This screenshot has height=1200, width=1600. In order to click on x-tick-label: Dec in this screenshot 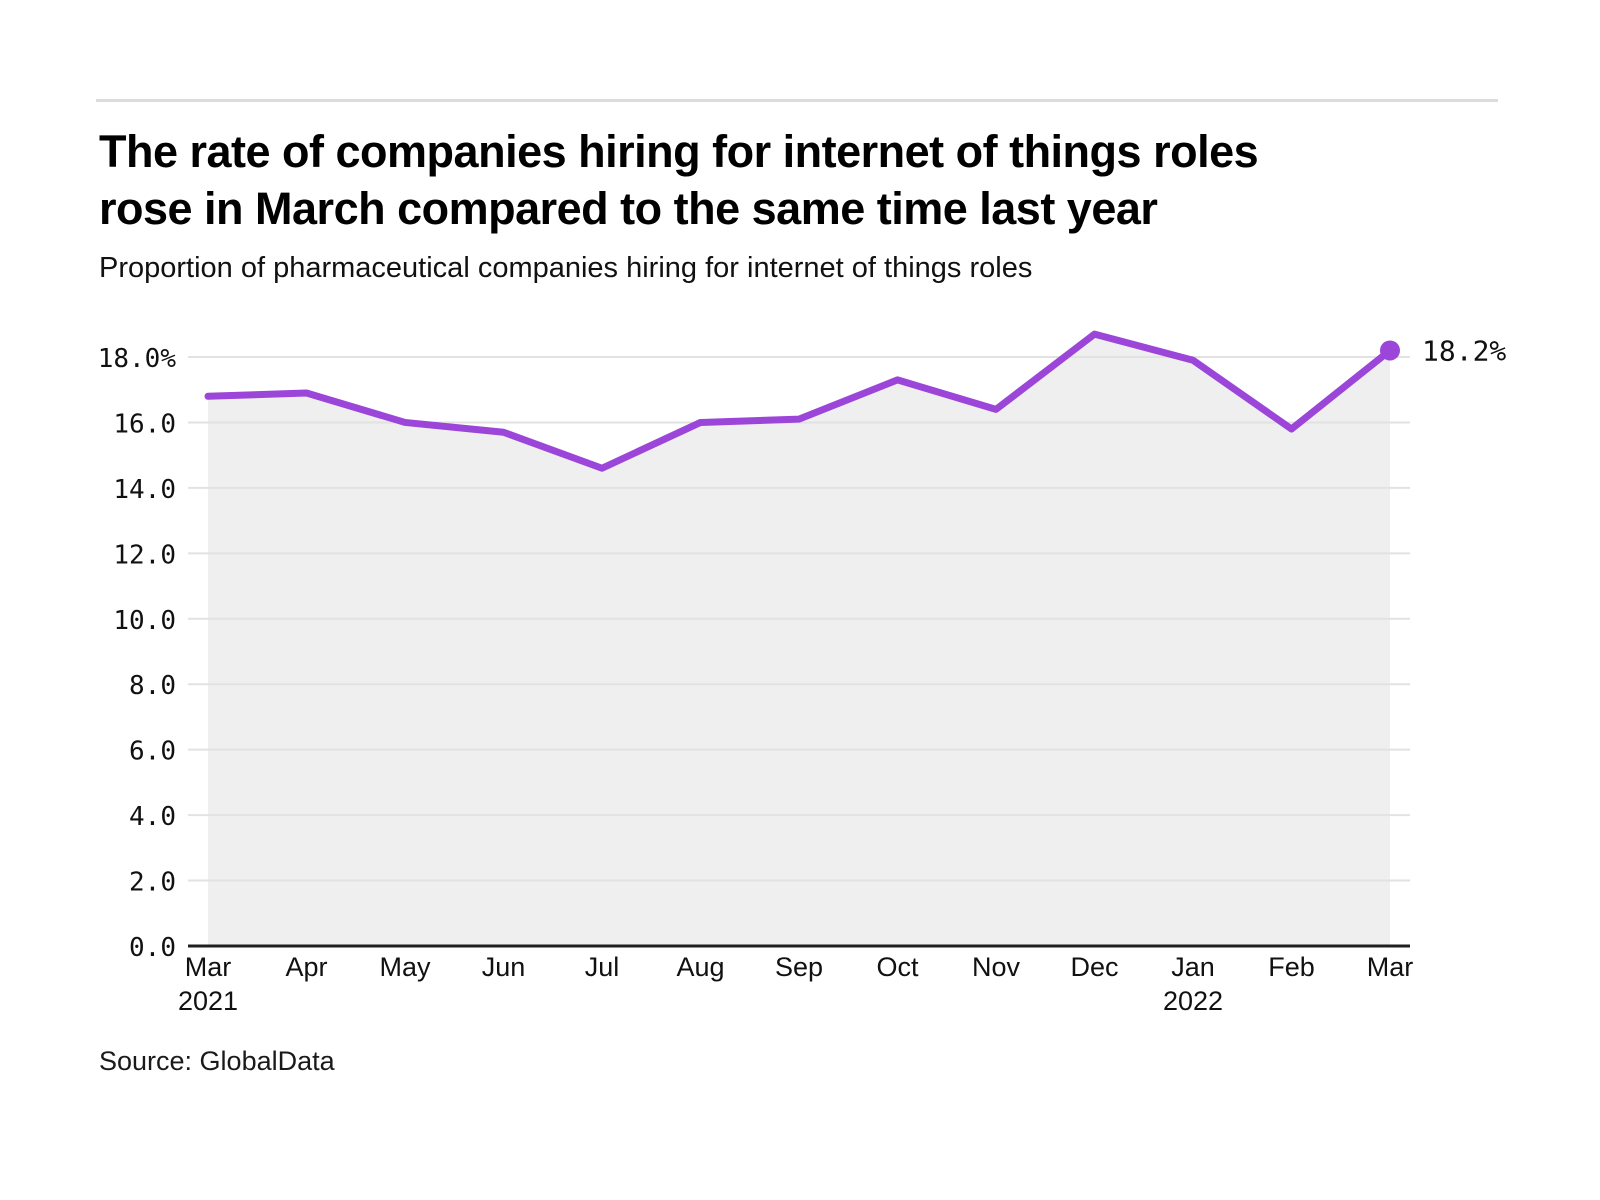, I will do `click(1094, 967)`.